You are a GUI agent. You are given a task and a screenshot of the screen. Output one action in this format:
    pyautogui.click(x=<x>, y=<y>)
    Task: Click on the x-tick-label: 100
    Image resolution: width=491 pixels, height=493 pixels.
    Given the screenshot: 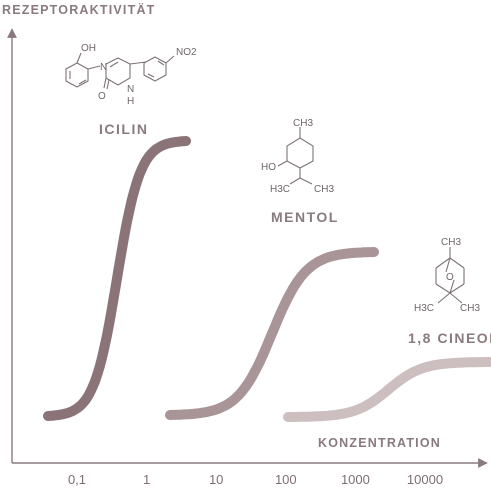 What is the action you would take?
    pyautogui.click(x=286, y=479)
    